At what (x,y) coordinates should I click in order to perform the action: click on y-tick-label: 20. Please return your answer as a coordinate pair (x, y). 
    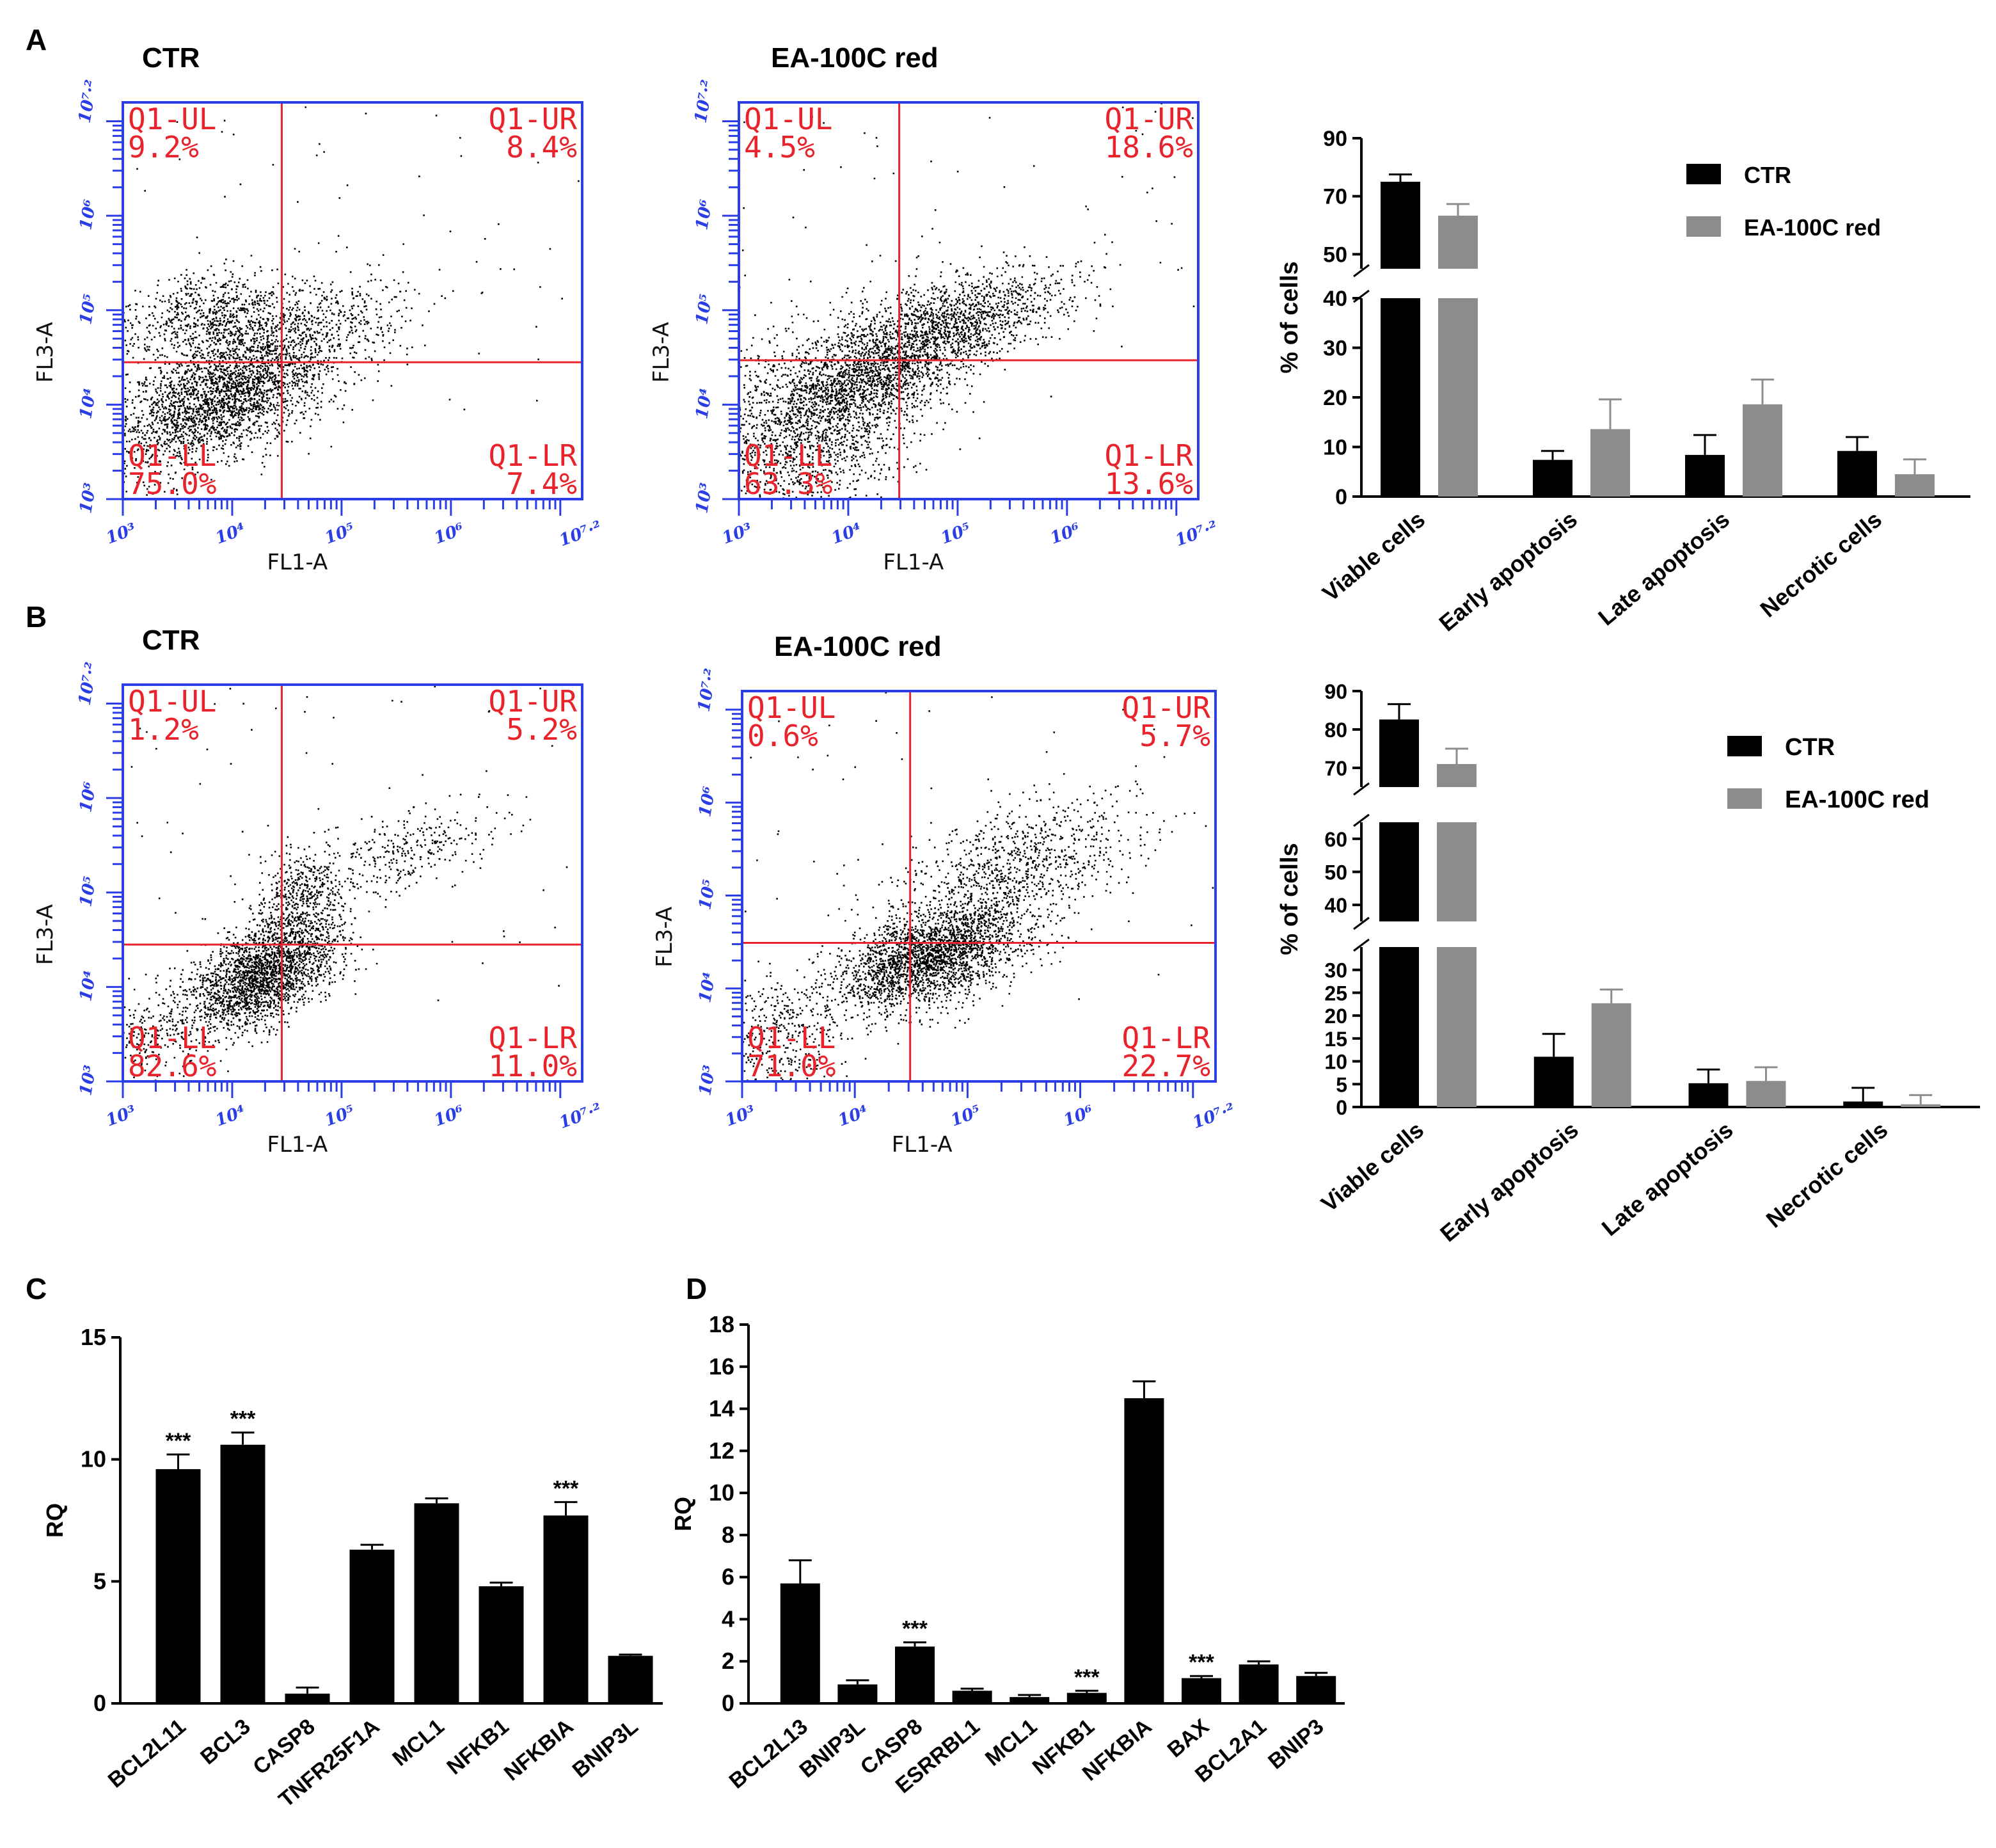
    Looking at the image, I should click on (1335, 1017).